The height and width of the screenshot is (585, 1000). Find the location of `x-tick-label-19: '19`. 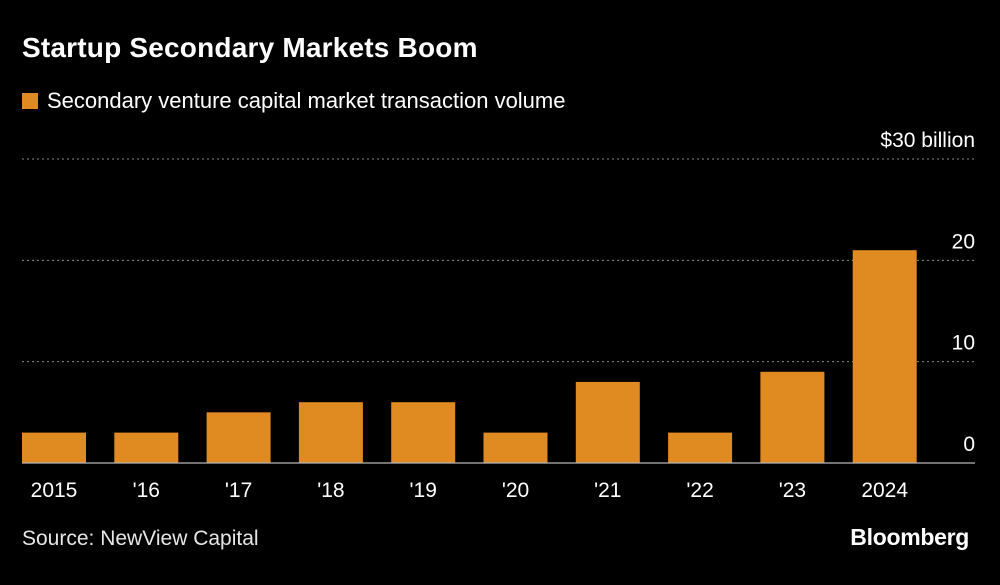

x-tick-label-19: '19 is located at coordinates (423, 490).